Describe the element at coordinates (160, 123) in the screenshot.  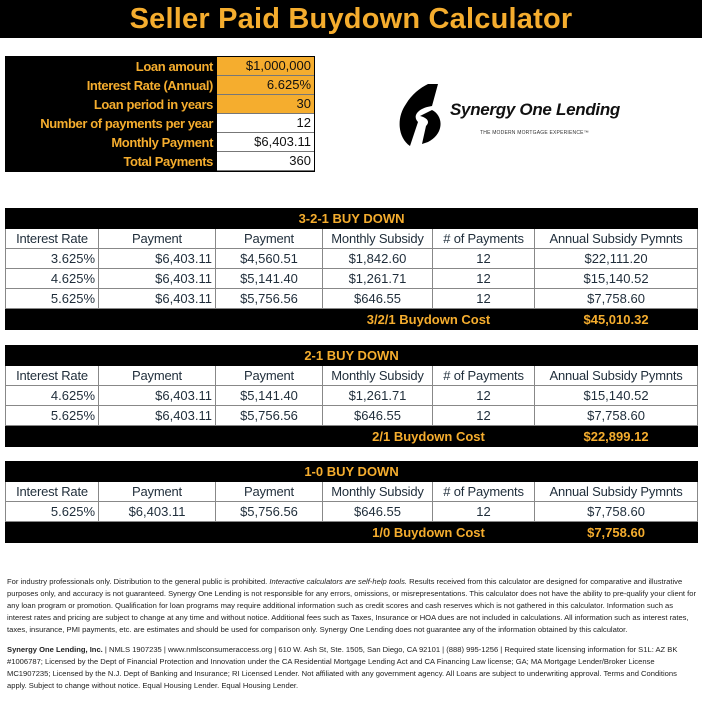
I see `input-row: Number of payments per year 12` at that location.